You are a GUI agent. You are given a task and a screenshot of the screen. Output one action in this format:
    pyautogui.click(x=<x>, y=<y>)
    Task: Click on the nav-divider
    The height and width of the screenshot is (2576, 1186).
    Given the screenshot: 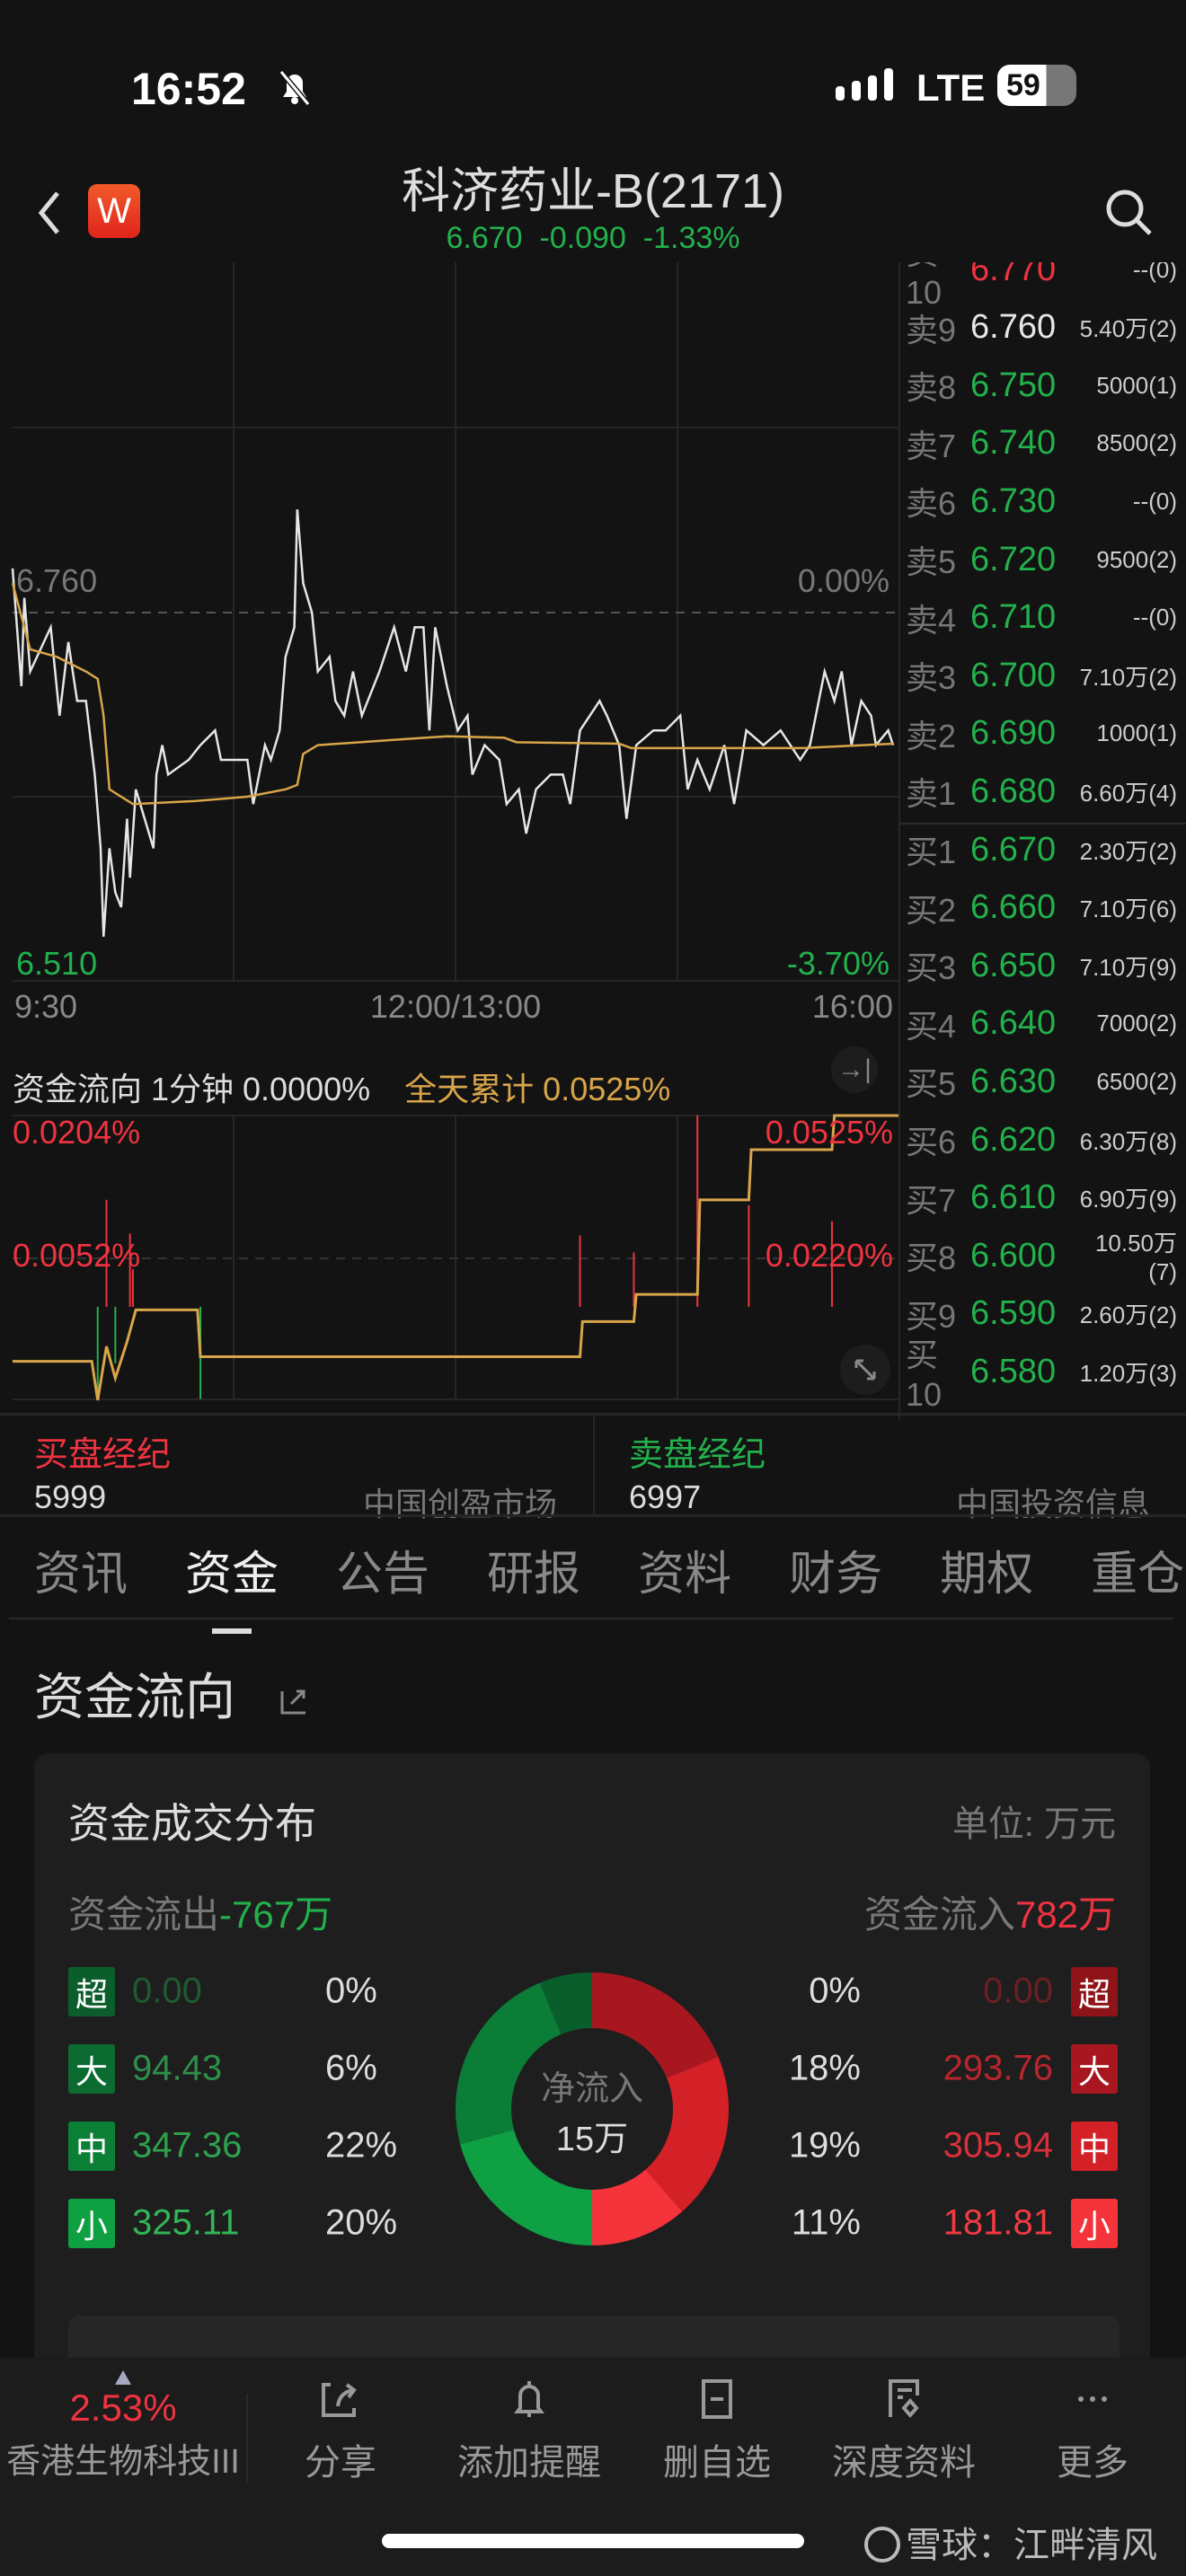 What is the action you would take?
    pyautogui.click(x=247, y=2438)
    